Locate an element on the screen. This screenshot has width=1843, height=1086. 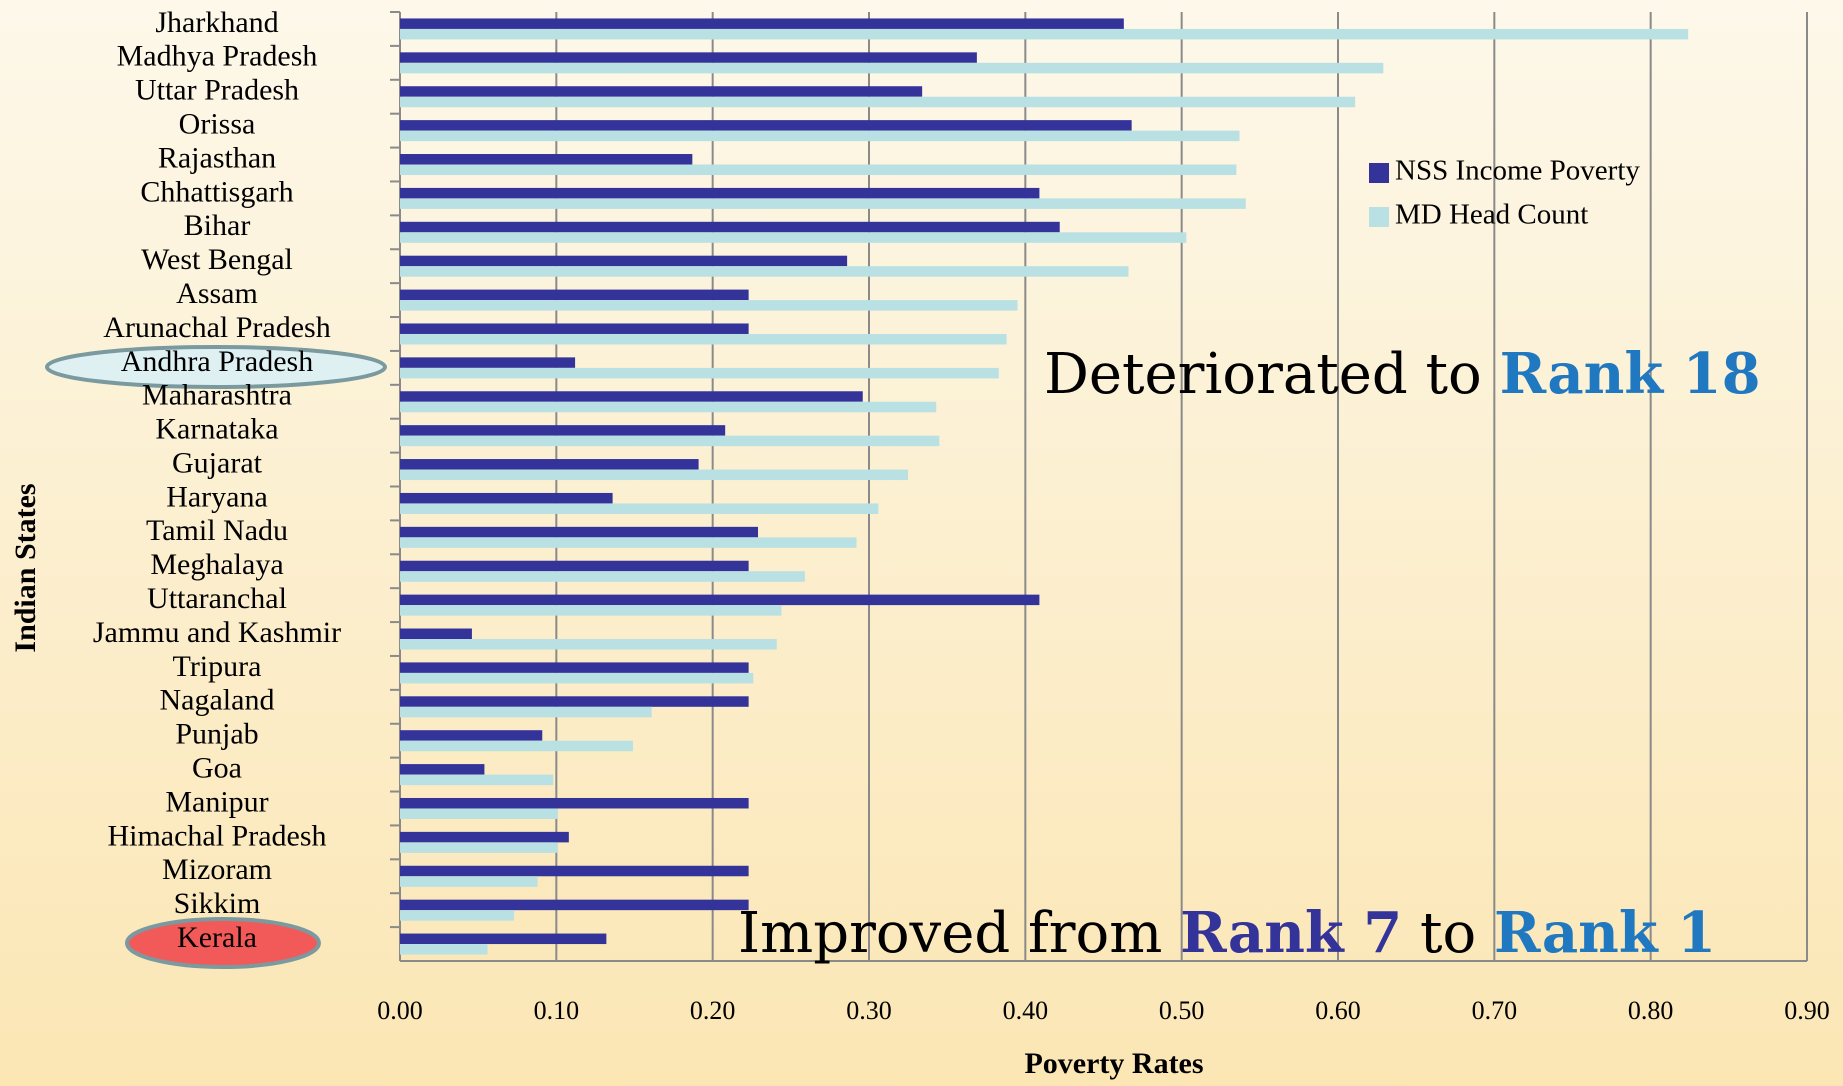
y-tick-label: Meghalaya is located at coordinates (216, 564).